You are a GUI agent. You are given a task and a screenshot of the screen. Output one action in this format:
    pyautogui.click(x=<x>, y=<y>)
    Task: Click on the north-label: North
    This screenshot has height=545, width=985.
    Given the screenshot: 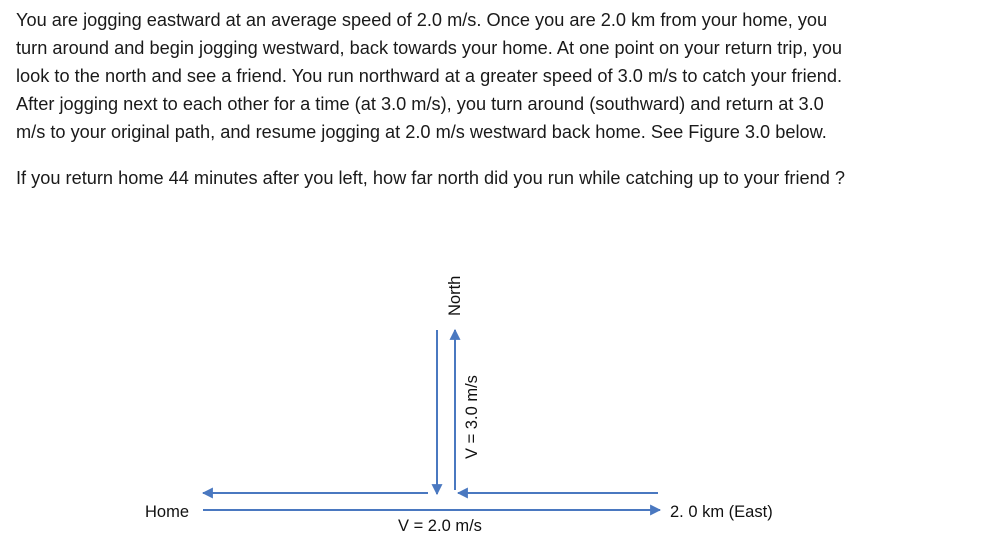 What is the action you would take?
    pyautogui.click(x=455, y=296)
    